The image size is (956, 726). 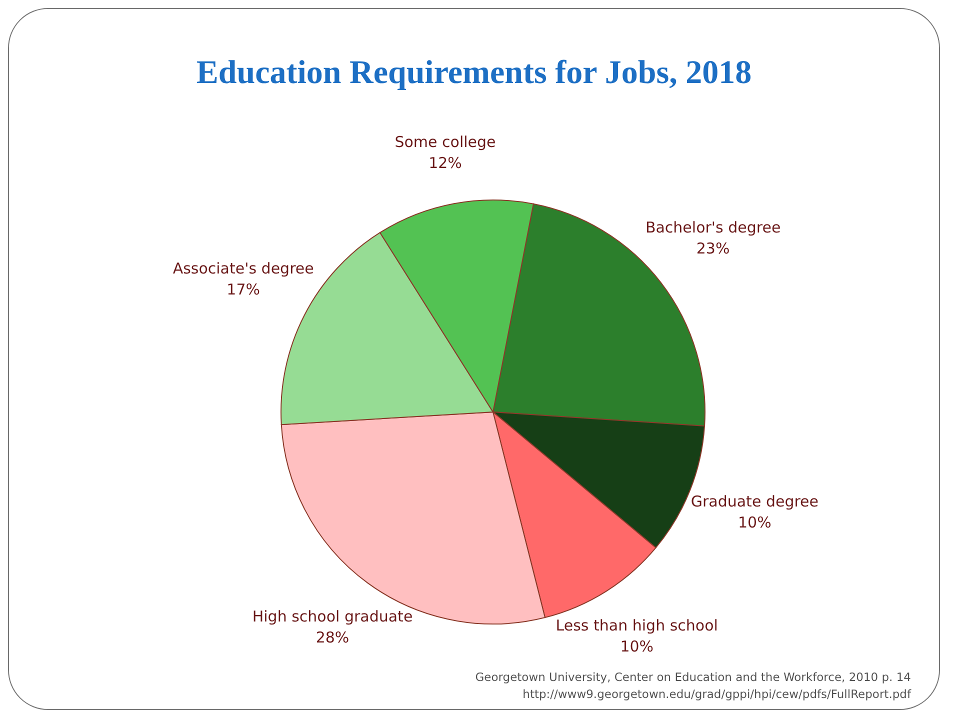 What do you see at coordinates (332, 616) in the screenshot?
I see `slice-label: High school graduate` at bounding box center [332, 616].